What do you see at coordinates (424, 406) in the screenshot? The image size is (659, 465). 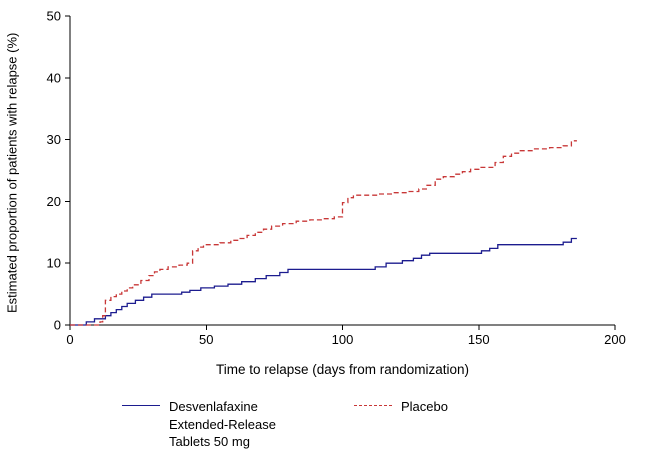 I see `legend-label-placebo: Placebo` at bounding box center [424, 406].